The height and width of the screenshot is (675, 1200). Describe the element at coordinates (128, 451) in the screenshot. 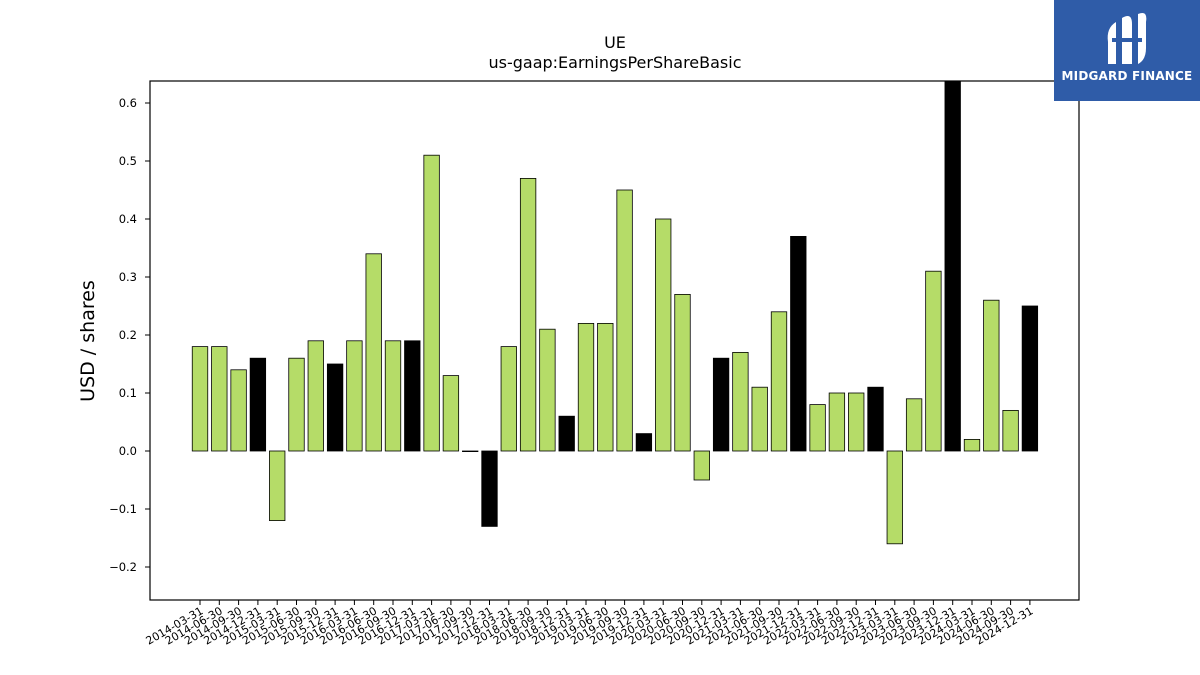

I see `y-tick-label: 0.0` at that location.